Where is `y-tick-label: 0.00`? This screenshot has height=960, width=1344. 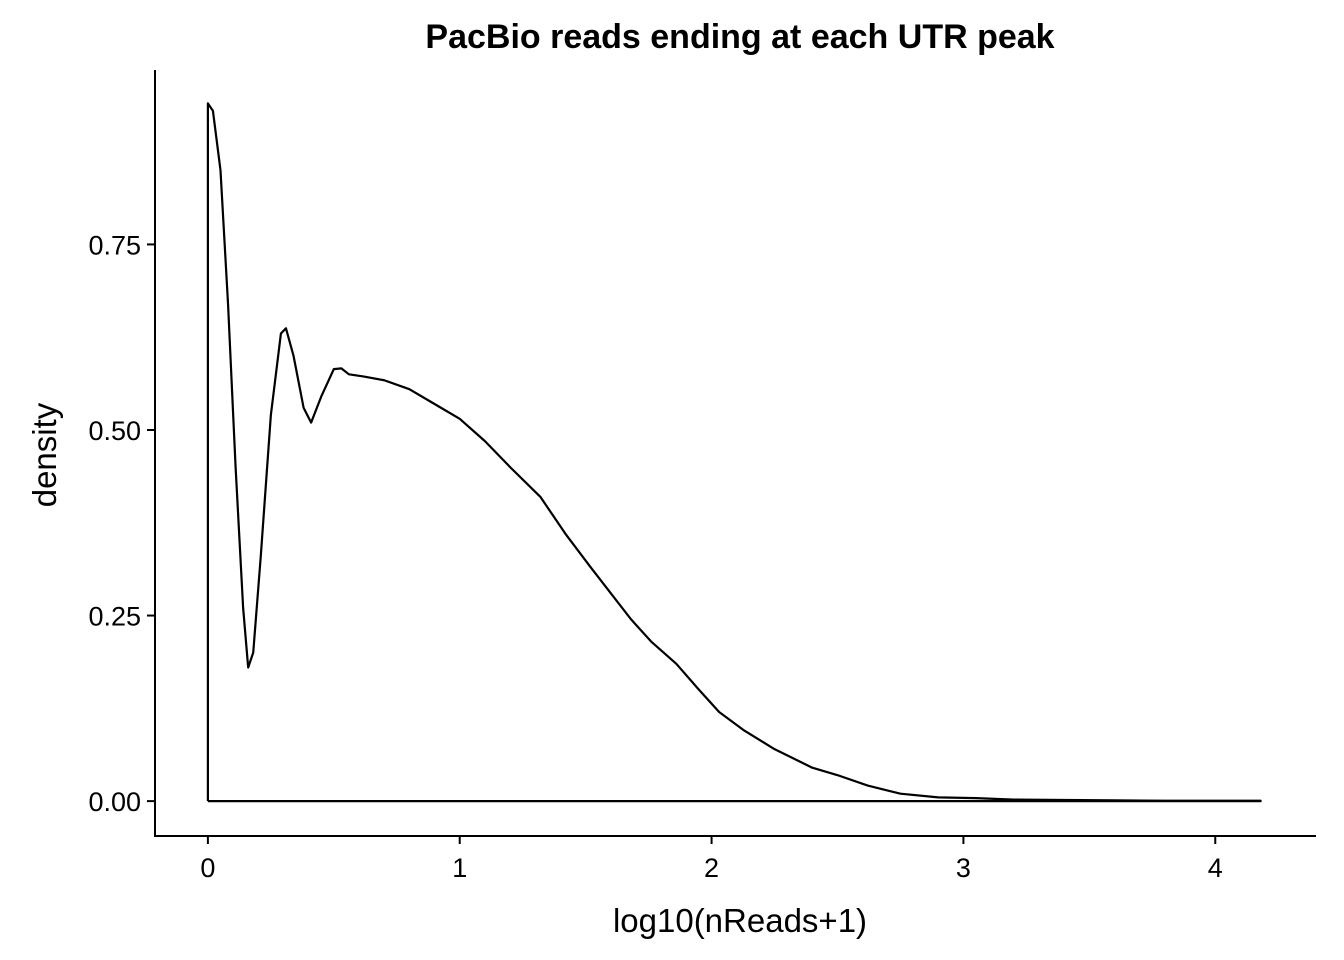 y-tick-label: 0.00 is located at coordinates (114, 802).